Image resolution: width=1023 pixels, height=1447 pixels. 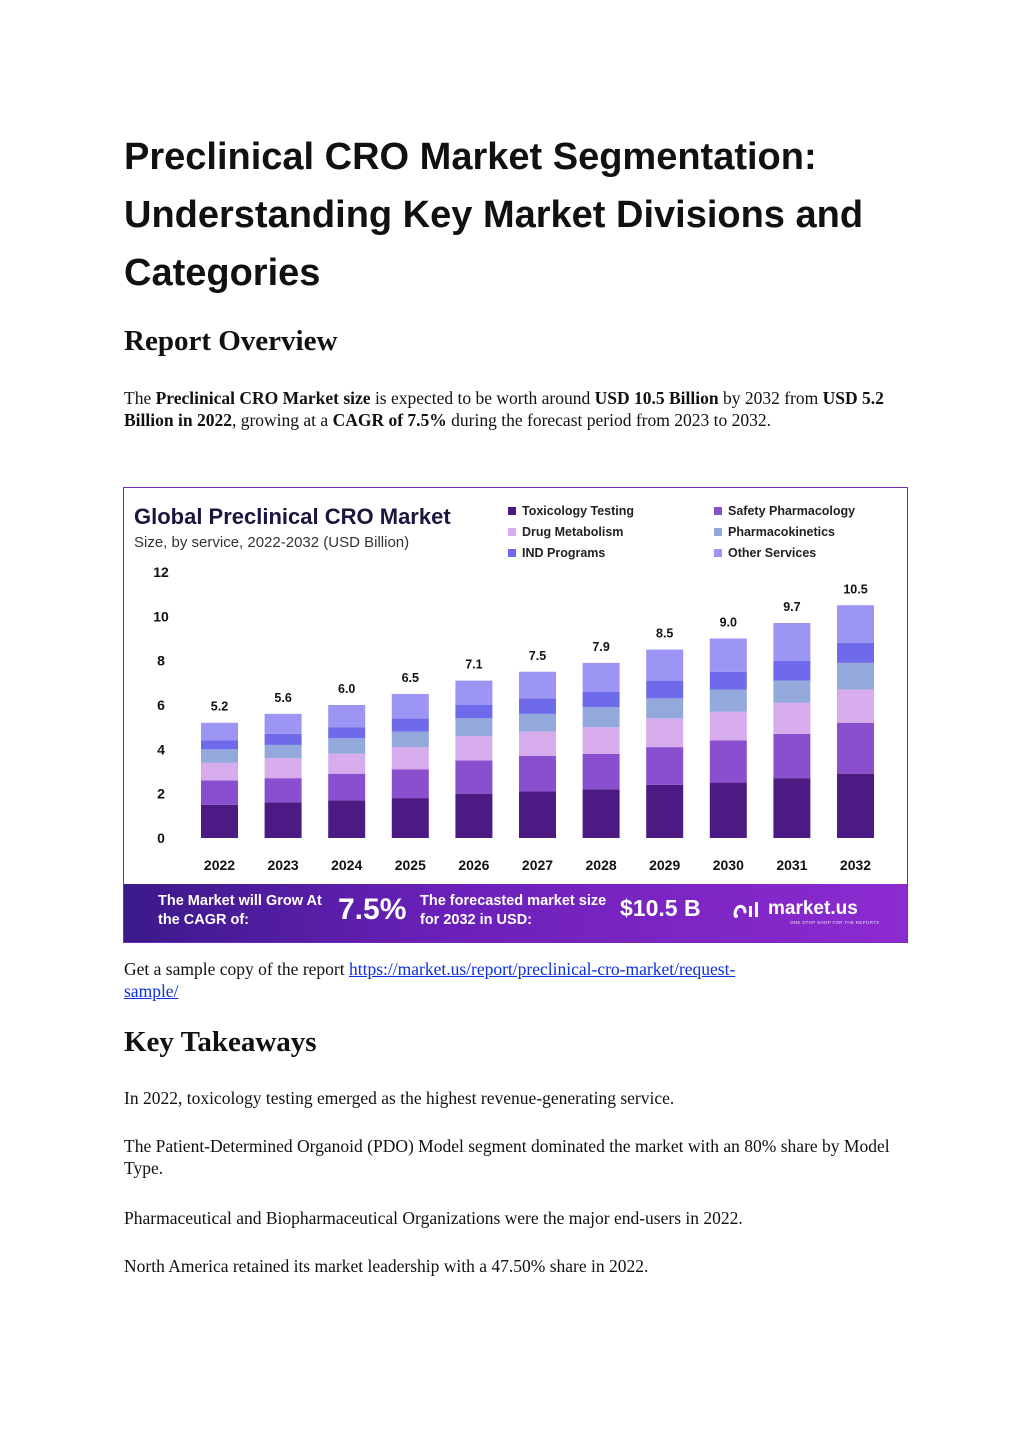 I want to click on sample-report-link-continued: sample/, so click(x=151, y=991).